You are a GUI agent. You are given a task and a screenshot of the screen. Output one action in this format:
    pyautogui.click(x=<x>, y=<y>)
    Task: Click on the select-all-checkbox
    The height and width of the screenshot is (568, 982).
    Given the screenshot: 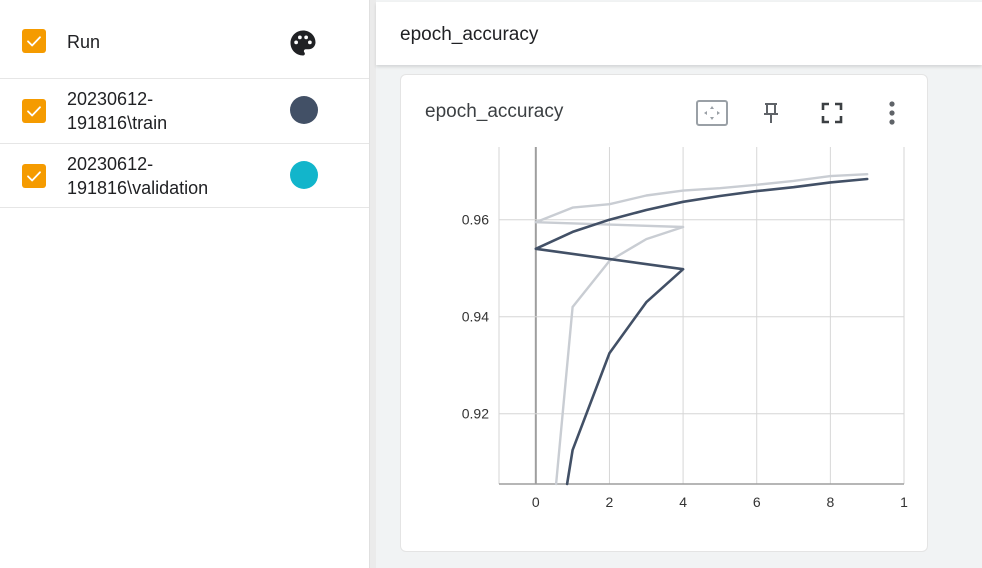 What is the action you would take?
    pyautogui.click(x=34, y=41)
    